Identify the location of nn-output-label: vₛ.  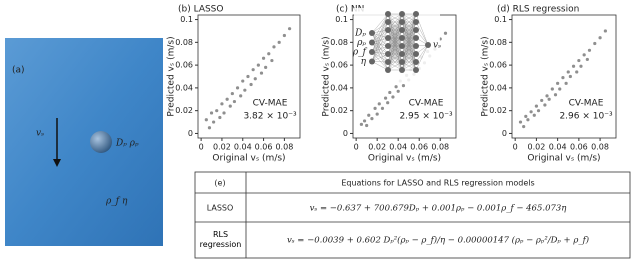
(437, 46).